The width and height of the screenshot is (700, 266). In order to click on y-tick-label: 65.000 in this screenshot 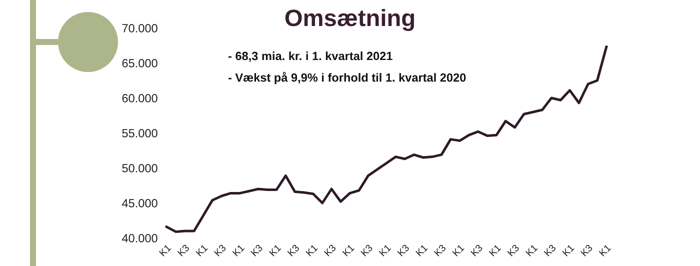, I will do `click(140, 63)`.